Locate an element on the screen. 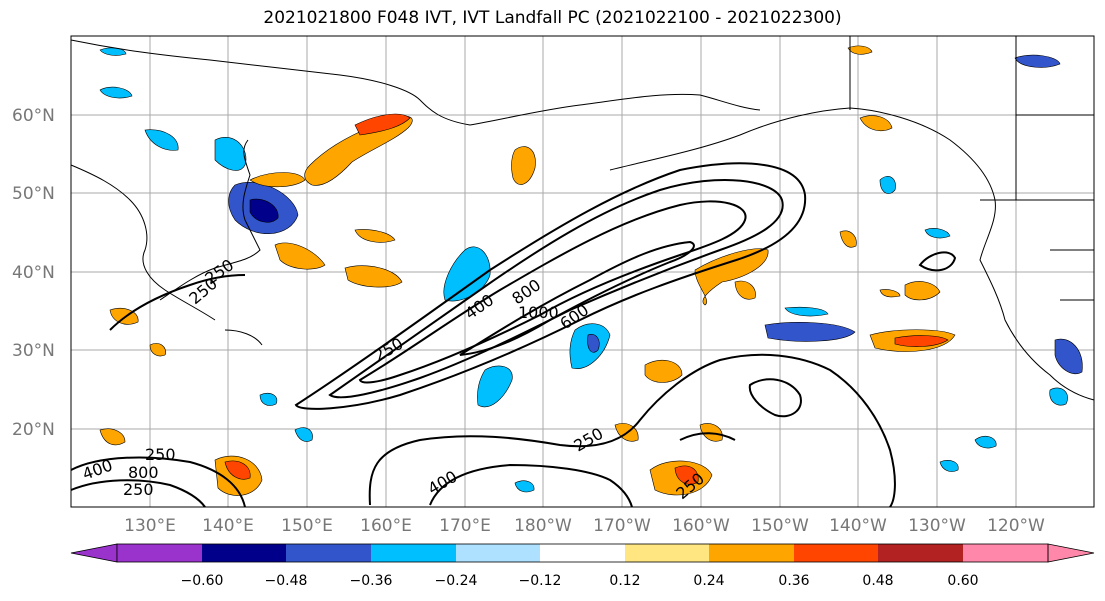 This screenshot has width=1105, height=601. lon-label: 160°E is located at coordinates (386, 526).